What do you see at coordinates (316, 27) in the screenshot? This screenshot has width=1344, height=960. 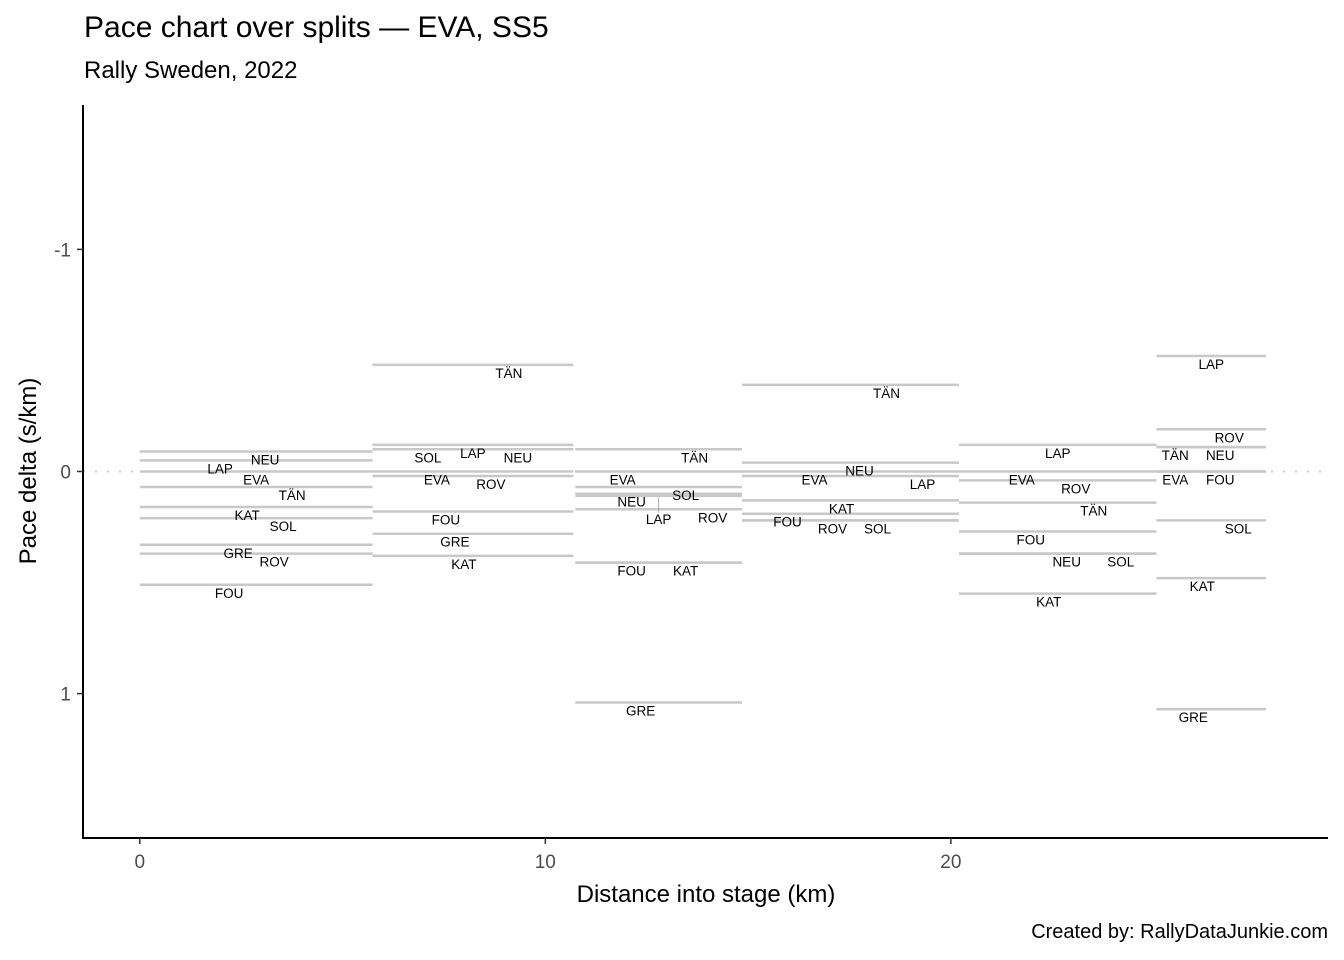 I see `chart-title: Pace chart over splits — EVA, SS5` at bounding box center [316, 27].